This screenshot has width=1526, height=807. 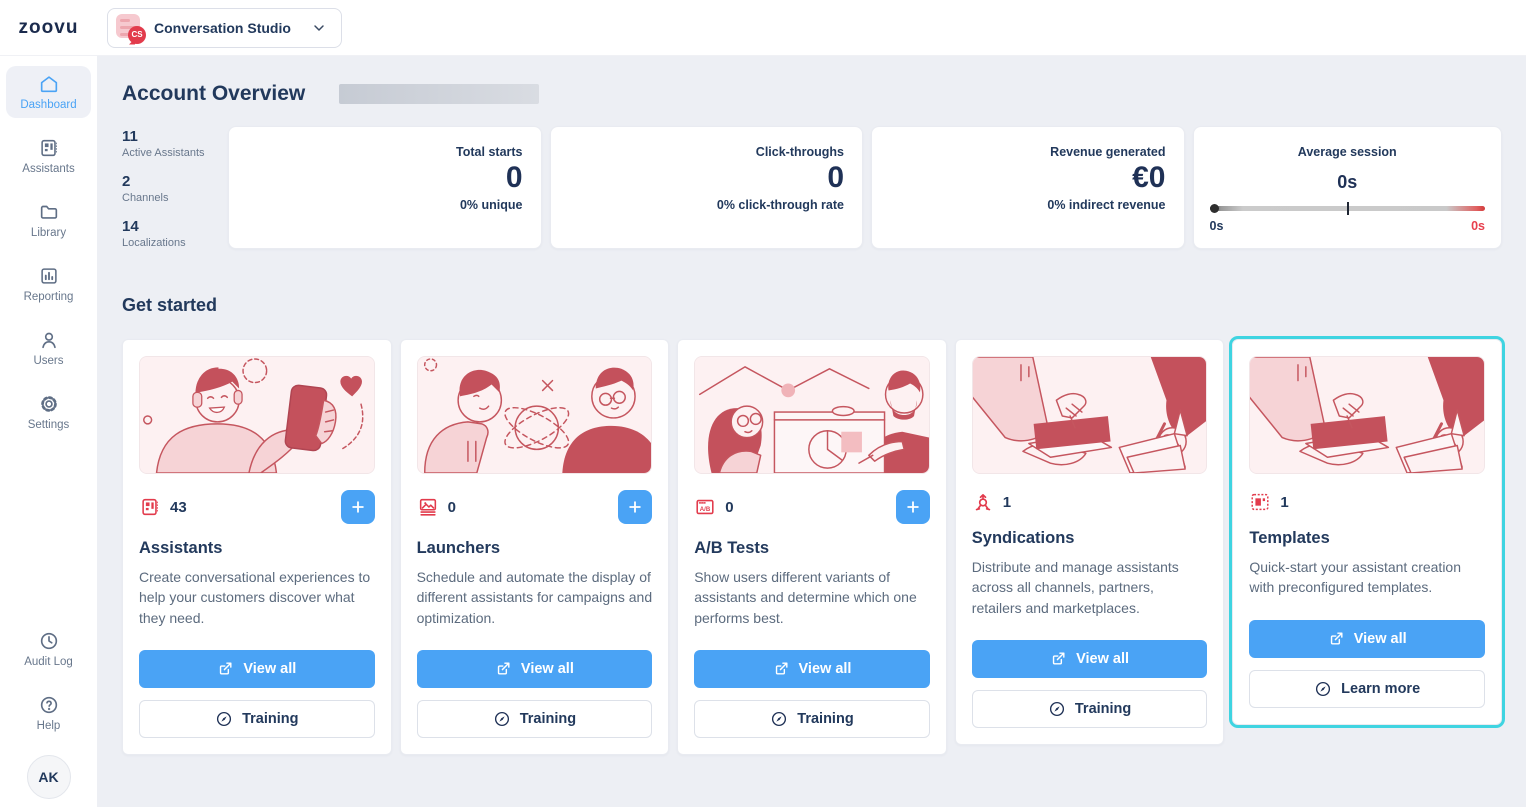 I want to click on view-all-ab-tests-button: View all, so click(x=812, y=668).